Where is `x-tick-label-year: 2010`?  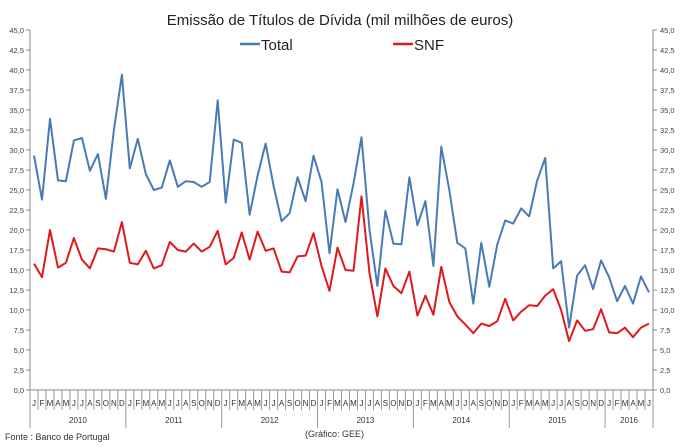
x-tick-label-year: 2010 is located at coordinates (78, 420).